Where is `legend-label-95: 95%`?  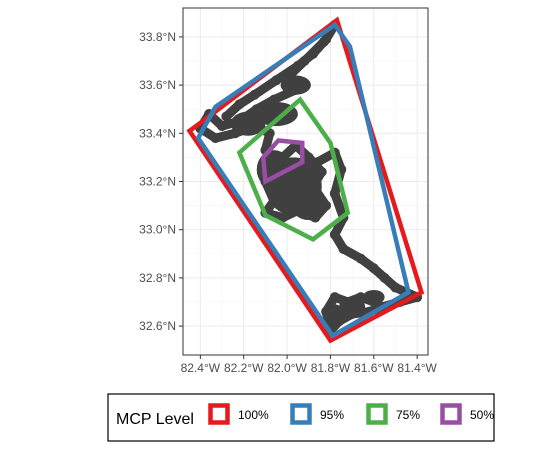 legend-label-95: 95% is located at coordinates (332, 415).